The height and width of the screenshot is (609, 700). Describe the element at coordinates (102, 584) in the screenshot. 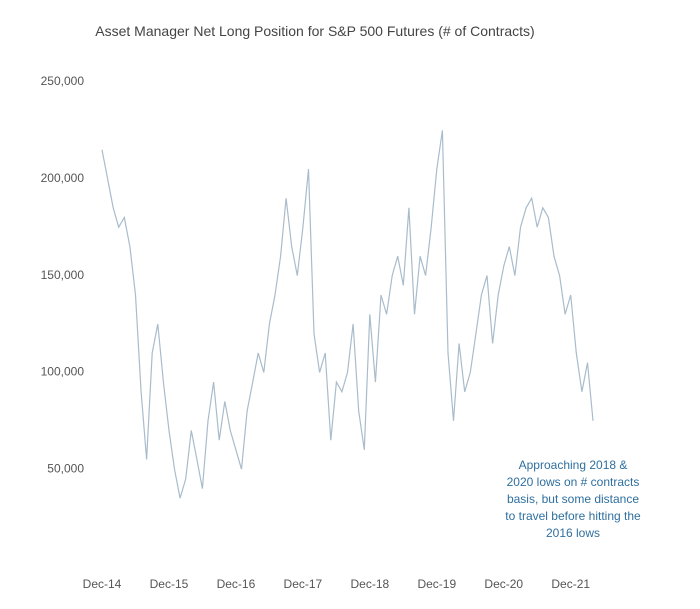

I see `x-tick-label: Dec-14` at that location.